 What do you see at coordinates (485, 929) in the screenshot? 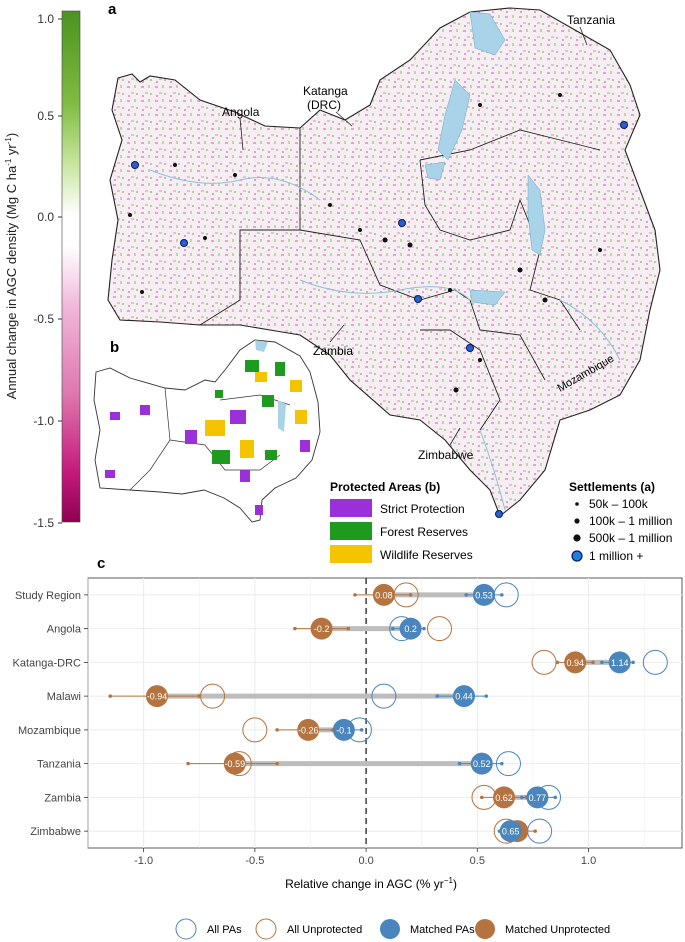
I see `legend-marker-matched-unprotected` at bounding box center [485, 929].